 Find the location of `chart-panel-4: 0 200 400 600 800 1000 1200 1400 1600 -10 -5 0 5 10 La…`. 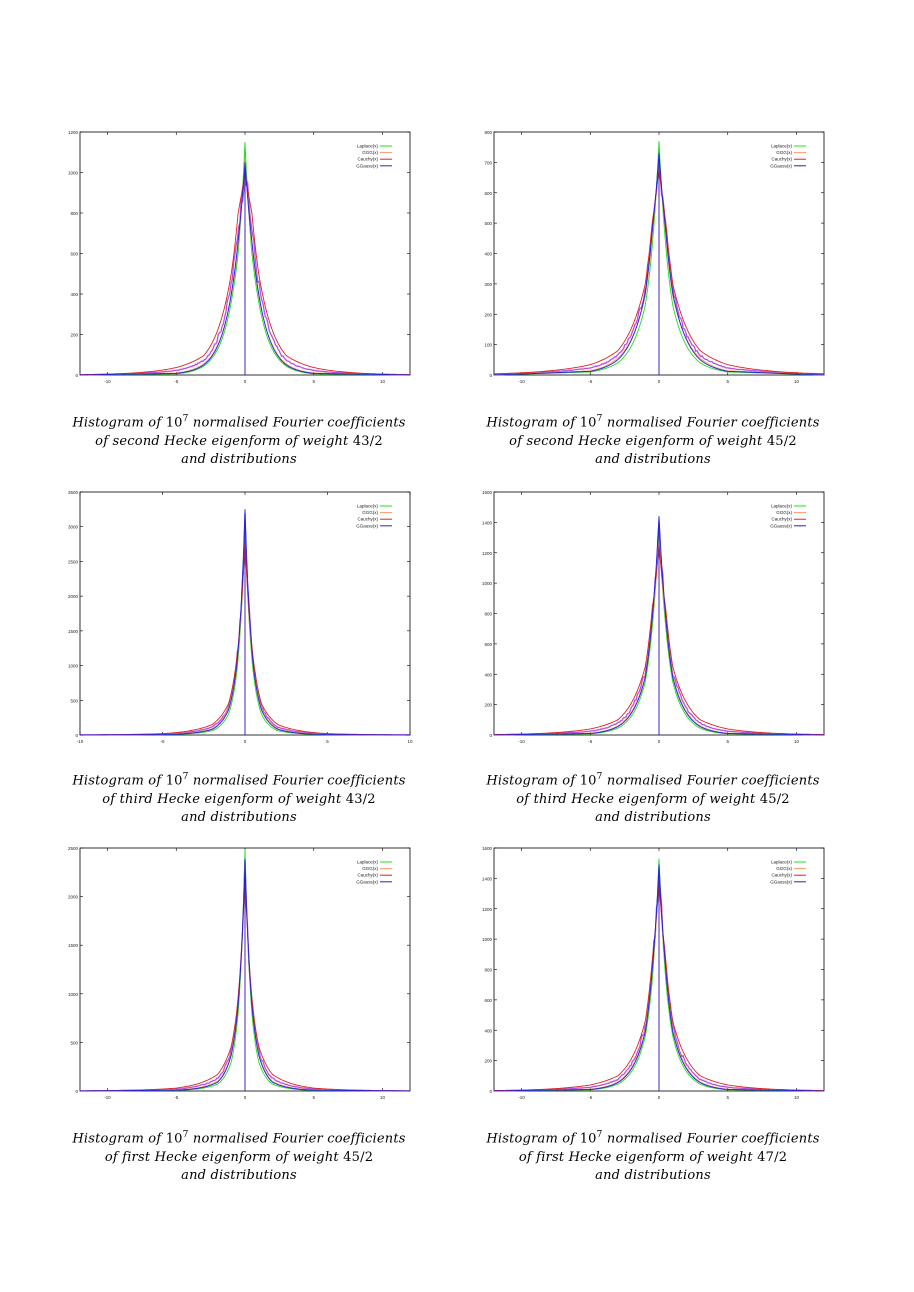

chart-panel-4: 0 200 400 600 800 1000 1200 1400 1600 -10 -5 0 5 10 La… is located at coordinates (649, 616).